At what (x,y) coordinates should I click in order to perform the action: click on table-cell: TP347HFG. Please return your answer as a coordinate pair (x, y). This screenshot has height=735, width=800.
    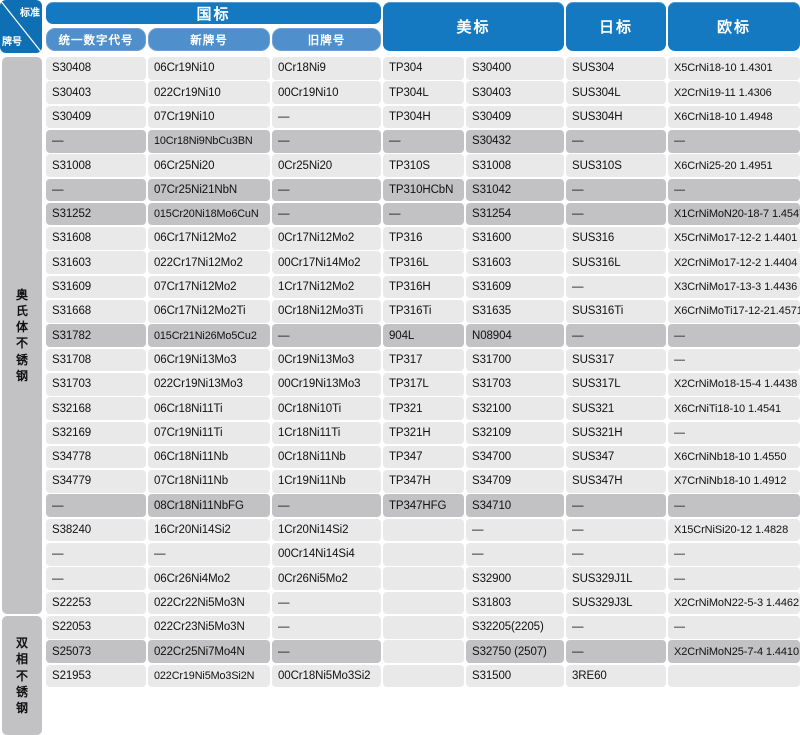
    Looking at the image, I should click on (423, 506).